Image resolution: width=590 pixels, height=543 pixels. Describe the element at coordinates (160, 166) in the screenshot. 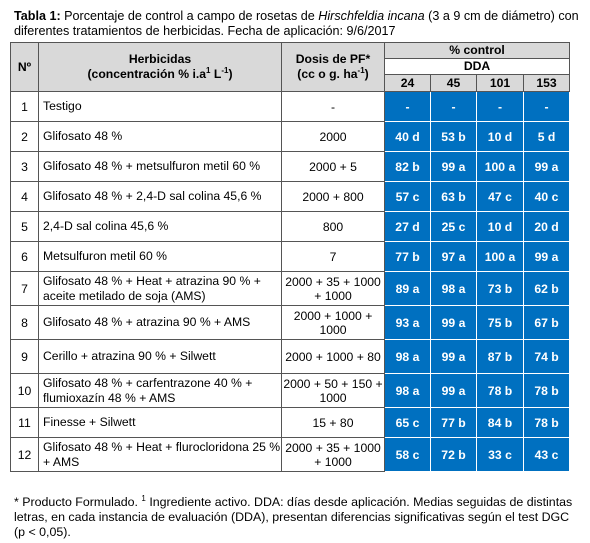

I see `herbicide-cell: Glifosato 48 % + metsulfuron metil 60 %` at that location.